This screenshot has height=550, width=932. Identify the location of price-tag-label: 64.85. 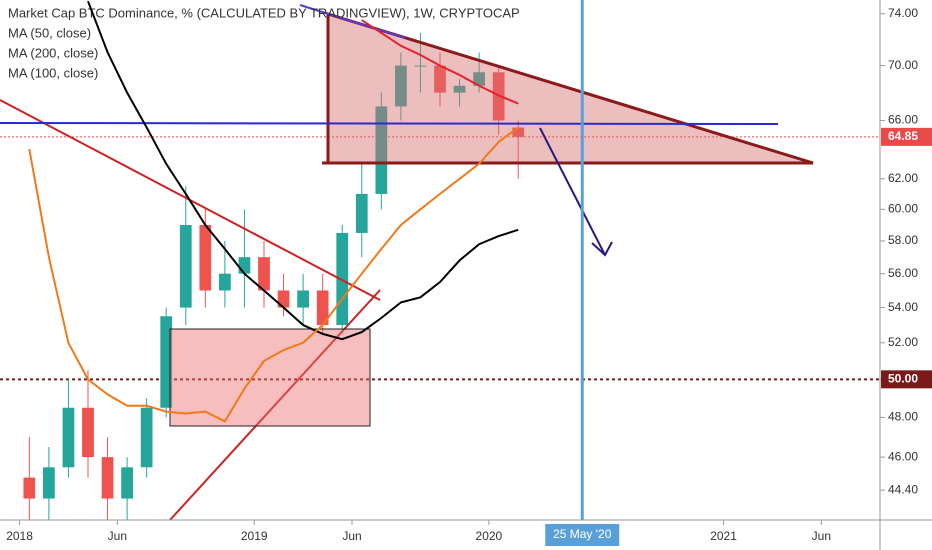
(903, 136).